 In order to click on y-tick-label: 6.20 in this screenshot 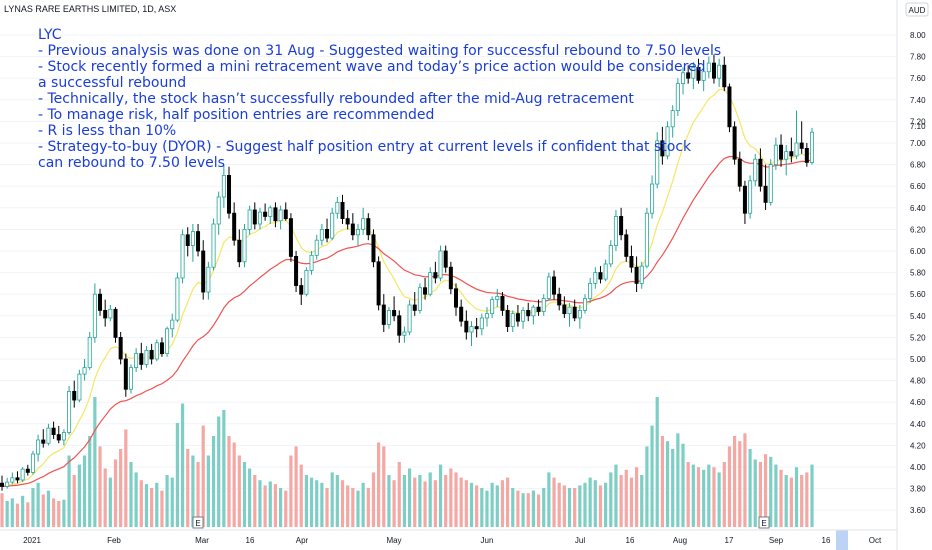, I will do `click(918, 229)`.